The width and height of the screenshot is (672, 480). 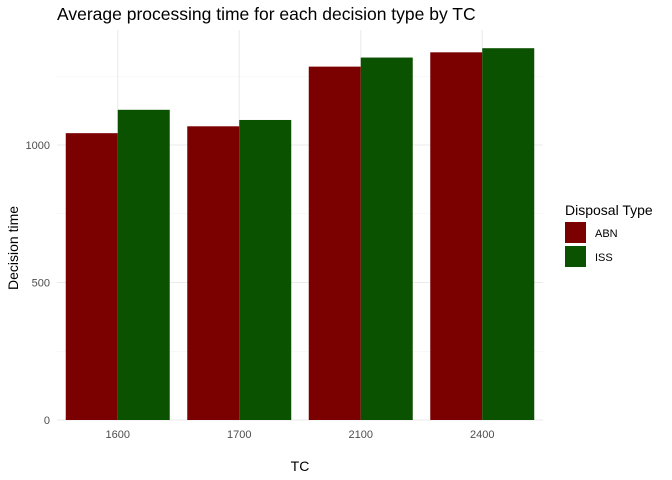 What do you see at coordinates (239, 435) in the screenshot?
I see `x-tick-label: 1700` at bounding box center [239, 435].